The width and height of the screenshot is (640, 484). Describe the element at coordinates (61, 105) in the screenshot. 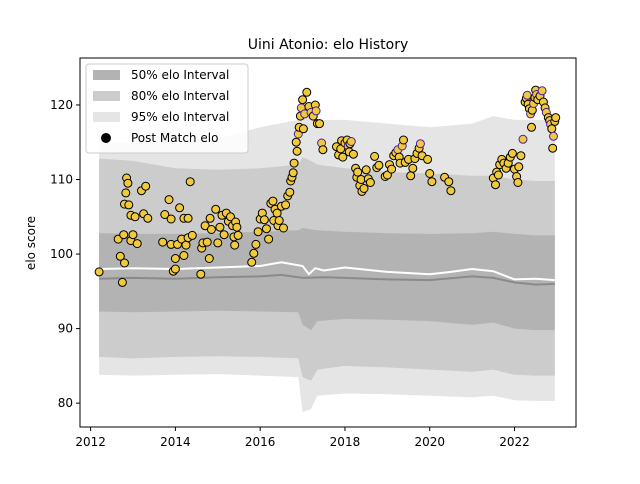

I see `y-tick-label: 120` at that location.